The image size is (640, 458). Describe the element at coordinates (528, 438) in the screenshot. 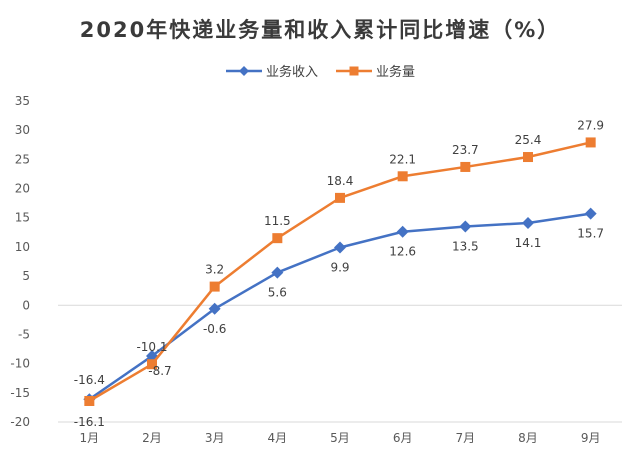

I see `x-tick-label: 8月` at that location.